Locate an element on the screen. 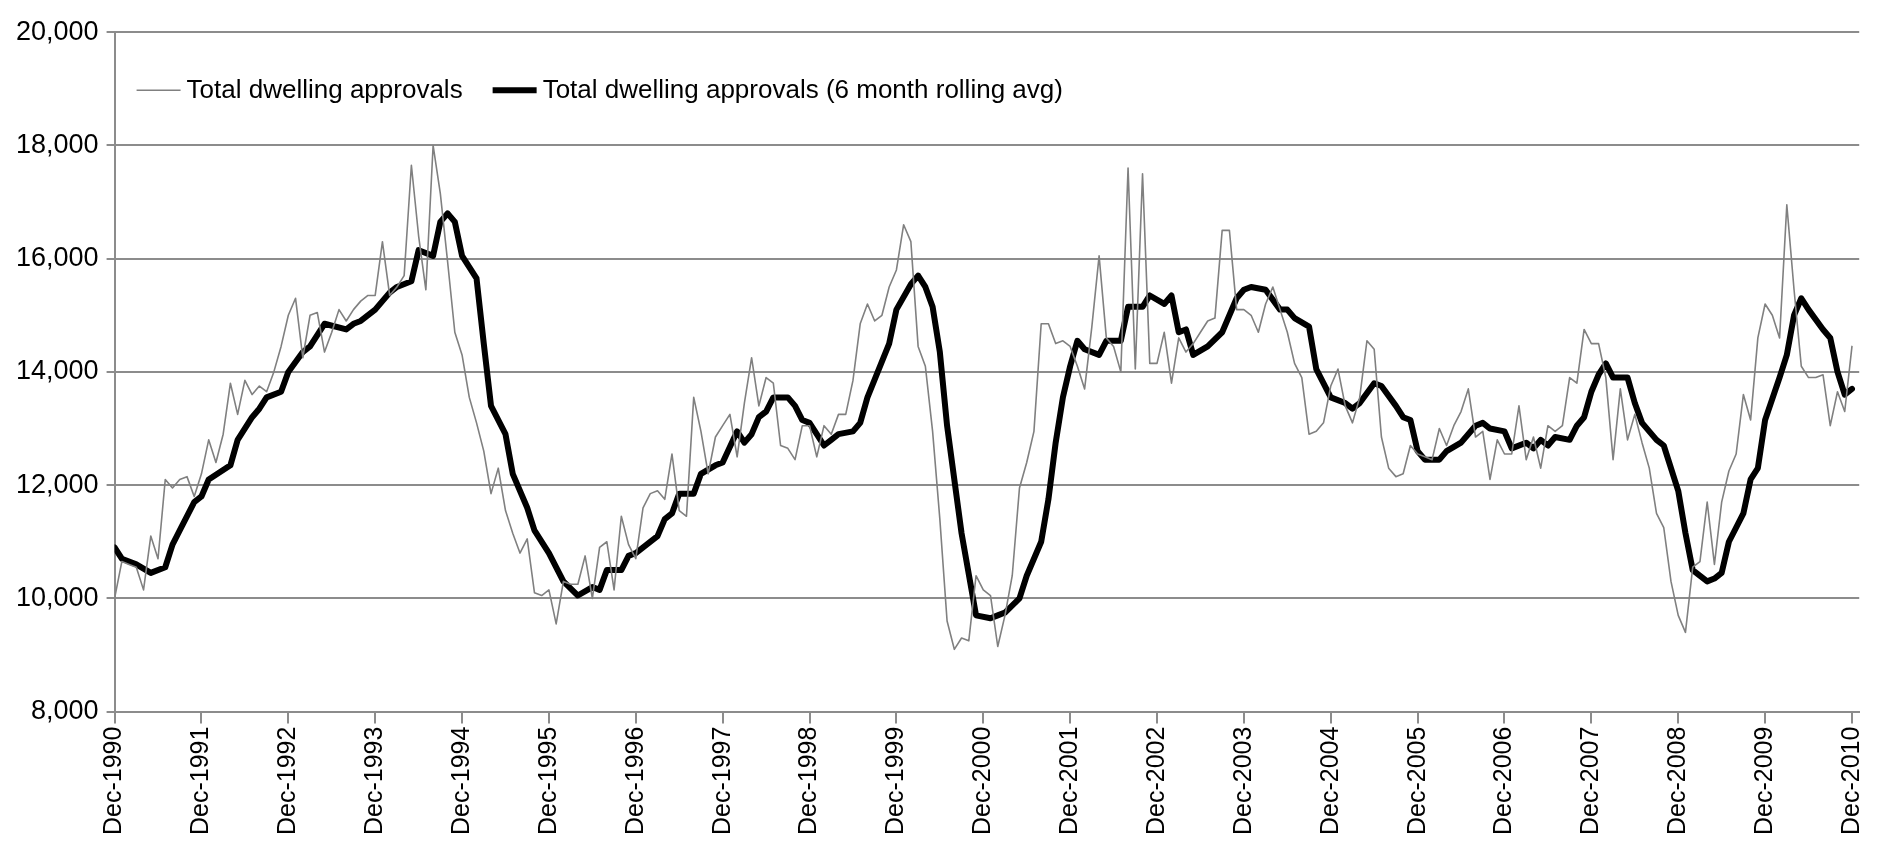  y-tick-label: 10,000 is located at coordinates (57, 596).